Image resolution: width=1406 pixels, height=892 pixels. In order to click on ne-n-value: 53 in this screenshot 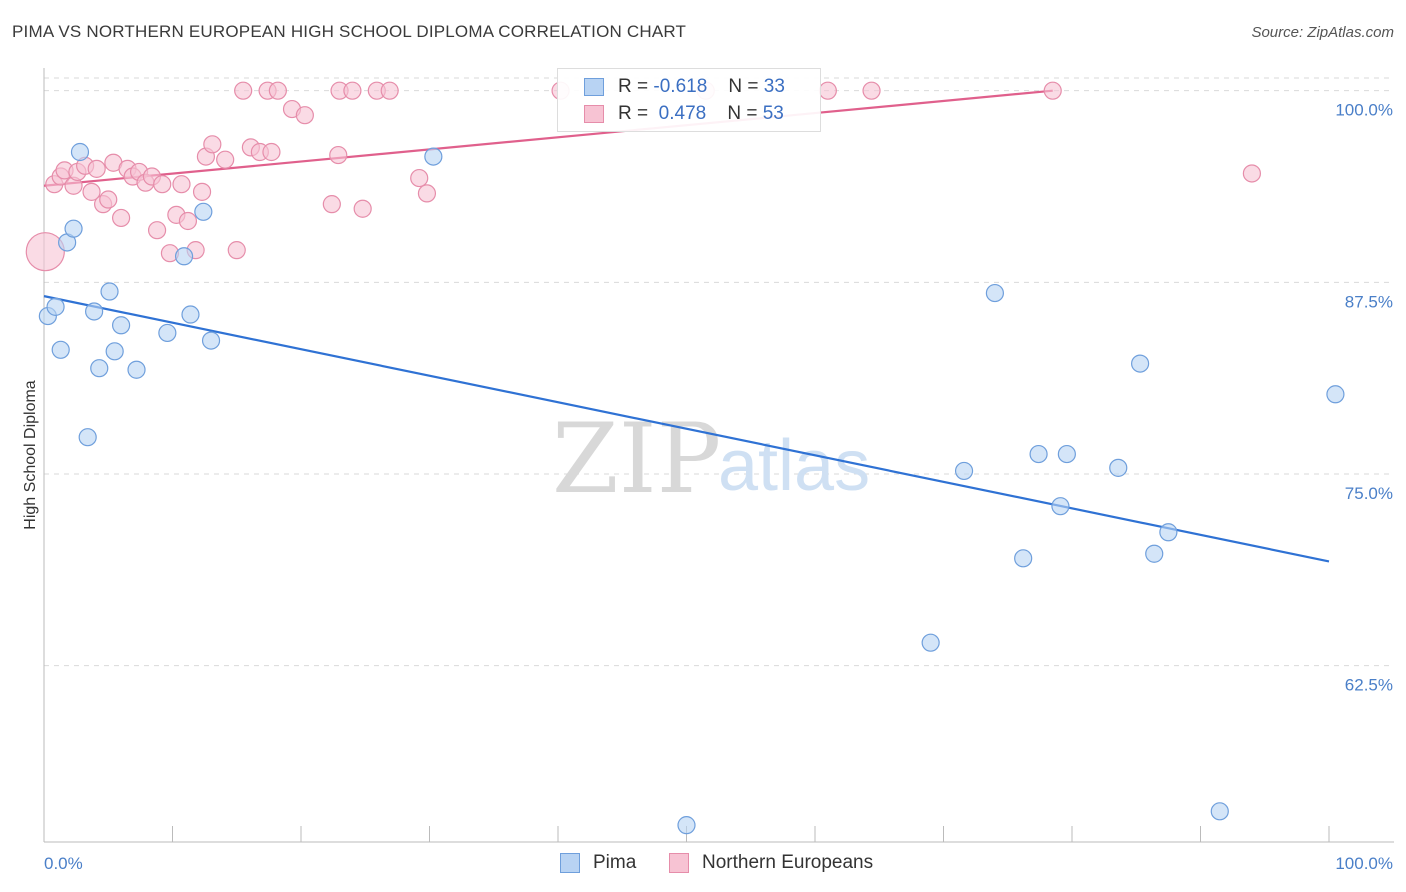, I will do `click(773, 113)`.